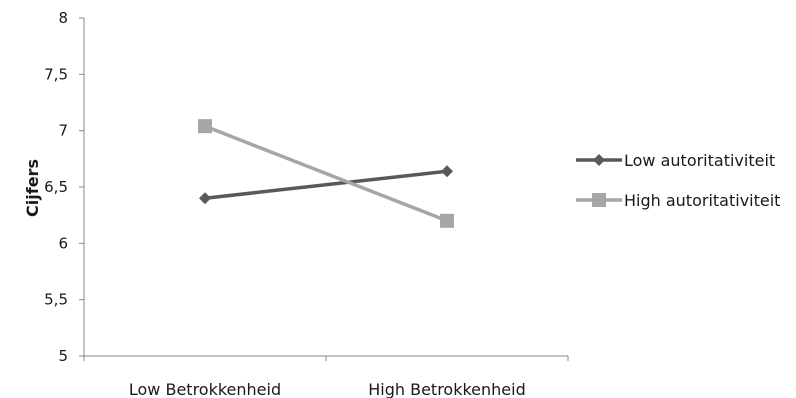 The width and height of the screenshot is (796, 398). Describe the element at coordinates (447, 389) in the screenshot. I see `x-tick-label: High Betrokkenheid` at that location.